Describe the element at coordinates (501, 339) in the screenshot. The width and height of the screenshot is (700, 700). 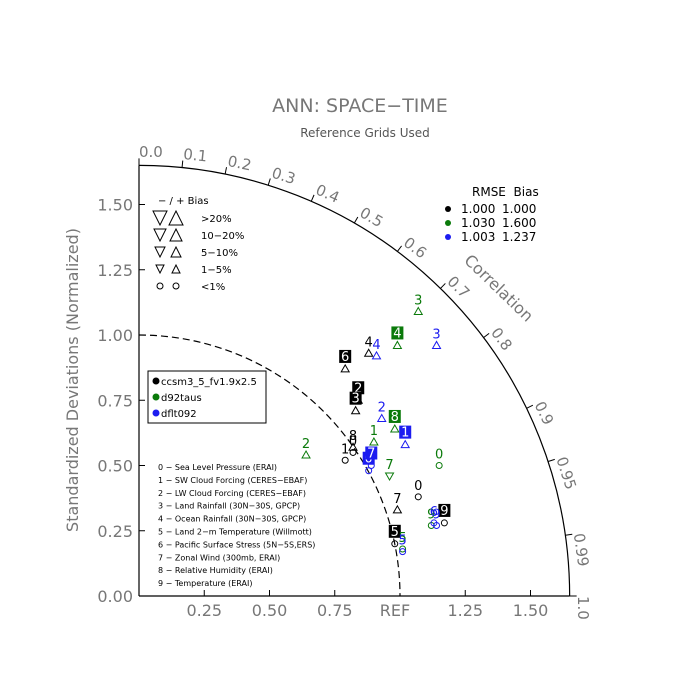
I see `corr-tick-label: 0.8` at that location.